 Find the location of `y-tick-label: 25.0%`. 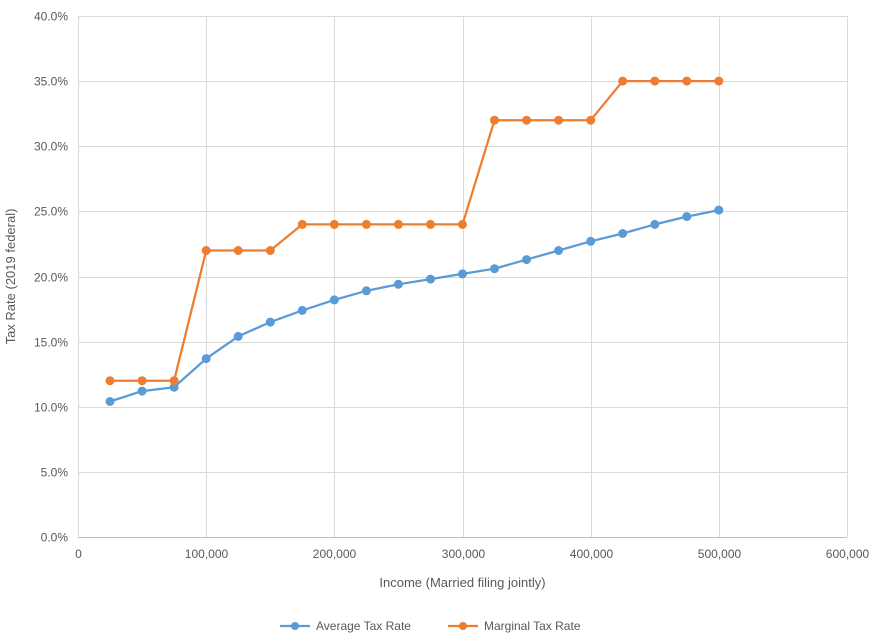

y-tick-label: 25.0% is located at coordinates (51, 212).